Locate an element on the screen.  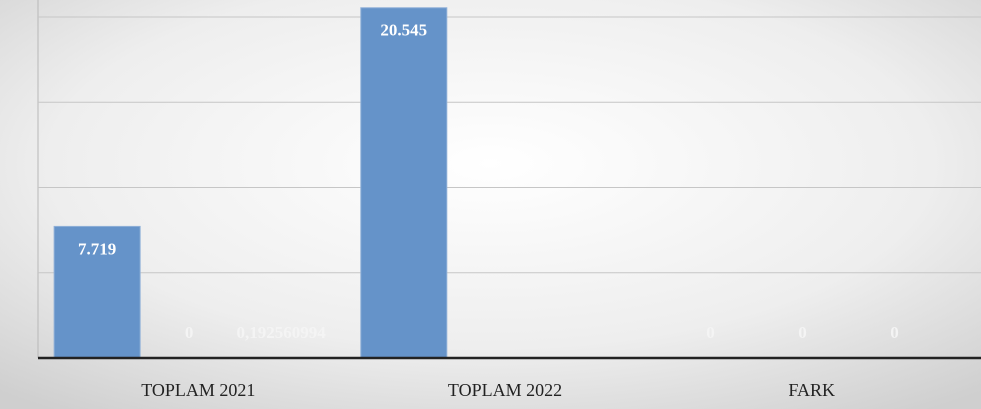
x-tick-label: FARK is located at coordinates (811, 390).